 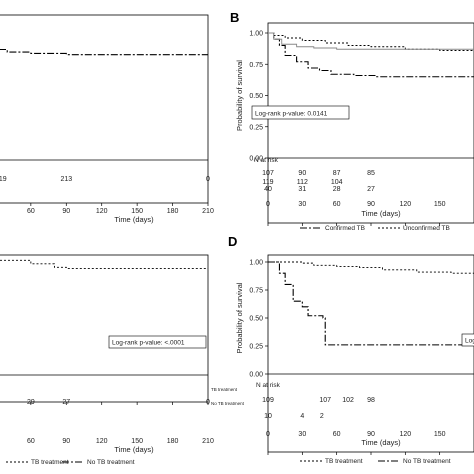 What do you see at coordinates (302, 182) in the screenshot?
I see `at-risk-count: 112` at bounding box center [302, 182].